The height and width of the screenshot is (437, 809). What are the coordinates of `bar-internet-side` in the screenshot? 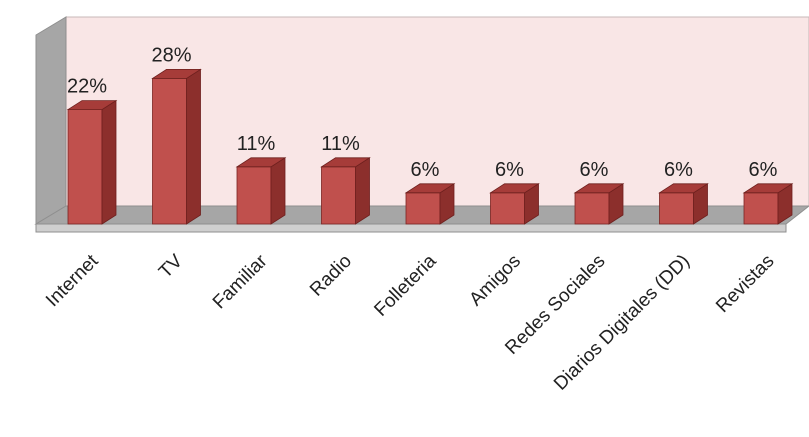 It's located at (109, 162).